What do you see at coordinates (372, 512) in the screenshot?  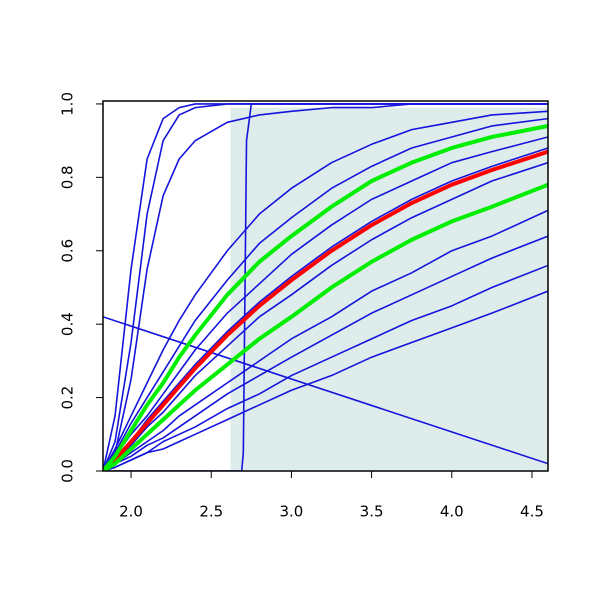 I see `x-tick-label: 3.5` at bounding box center [372, 512].